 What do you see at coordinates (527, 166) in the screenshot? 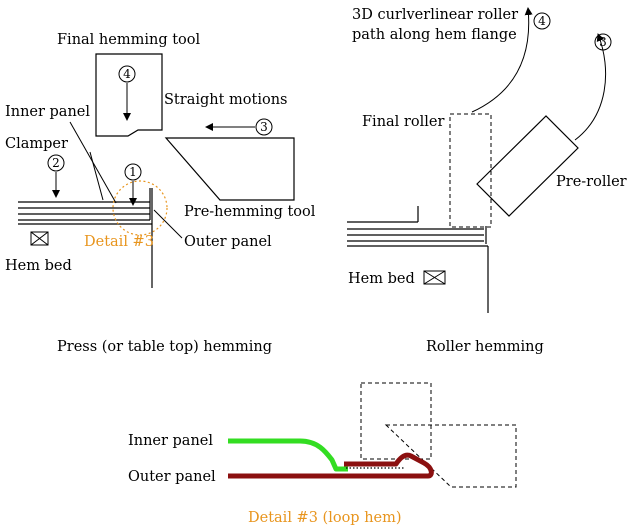
I see `pre-roller-shape` at bounding box center [527, 166].